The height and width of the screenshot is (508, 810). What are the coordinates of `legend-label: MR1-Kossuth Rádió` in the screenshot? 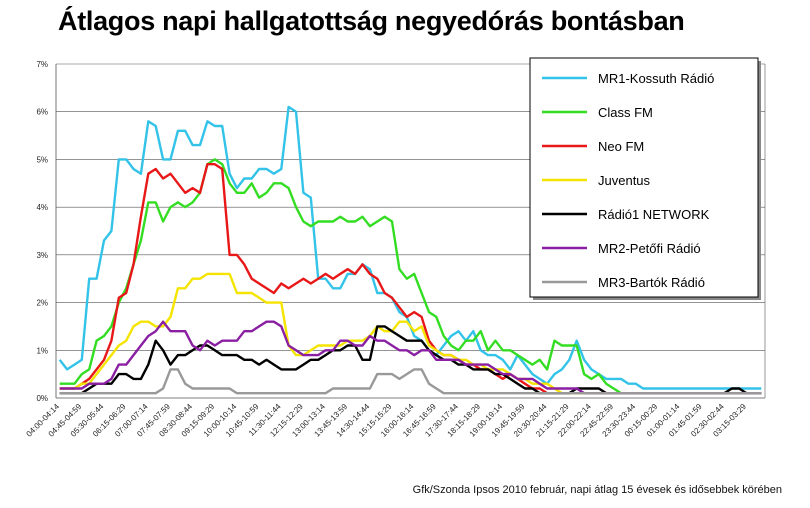 It's located at (656, 78).